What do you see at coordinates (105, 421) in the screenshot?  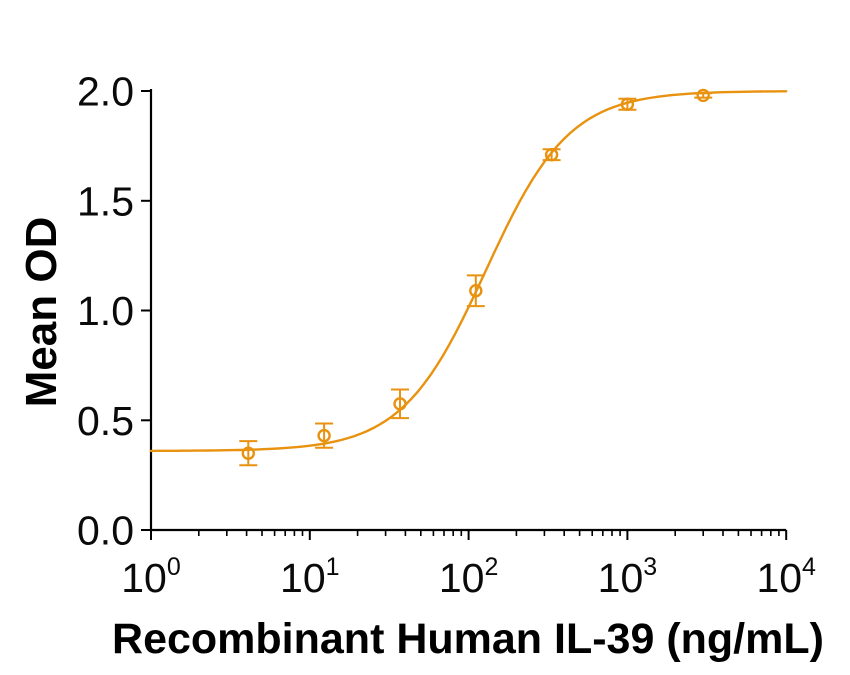 I see `y-tick-label: 0.5` at bounding box center [105, 421].